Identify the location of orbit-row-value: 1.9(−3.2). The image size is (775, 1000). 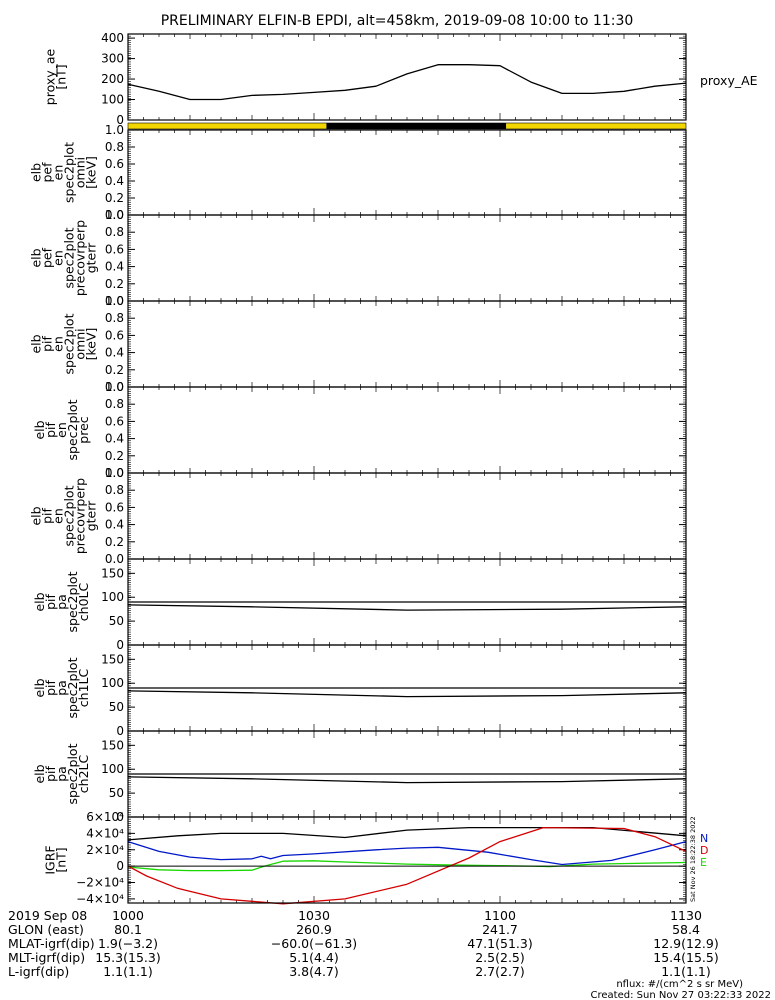
(128, 943).